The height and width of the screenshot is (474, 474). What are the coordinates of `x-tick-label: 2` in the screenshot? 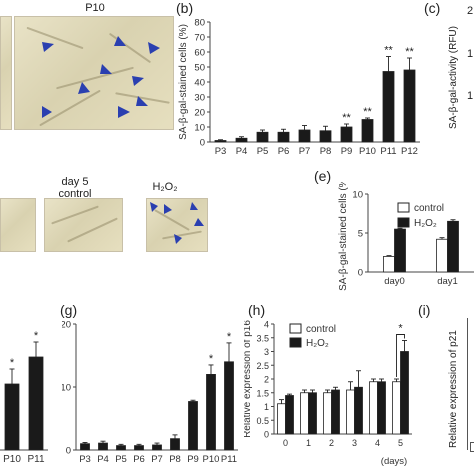 It's located at (331, 443).